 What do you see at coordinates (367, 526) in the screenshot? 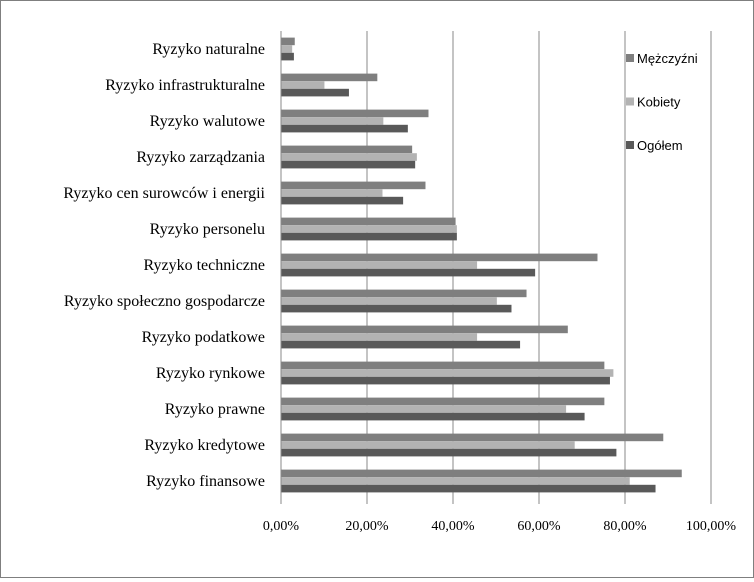
I see `x-tick-label: 20,00%` at bounding box center [367, 526].